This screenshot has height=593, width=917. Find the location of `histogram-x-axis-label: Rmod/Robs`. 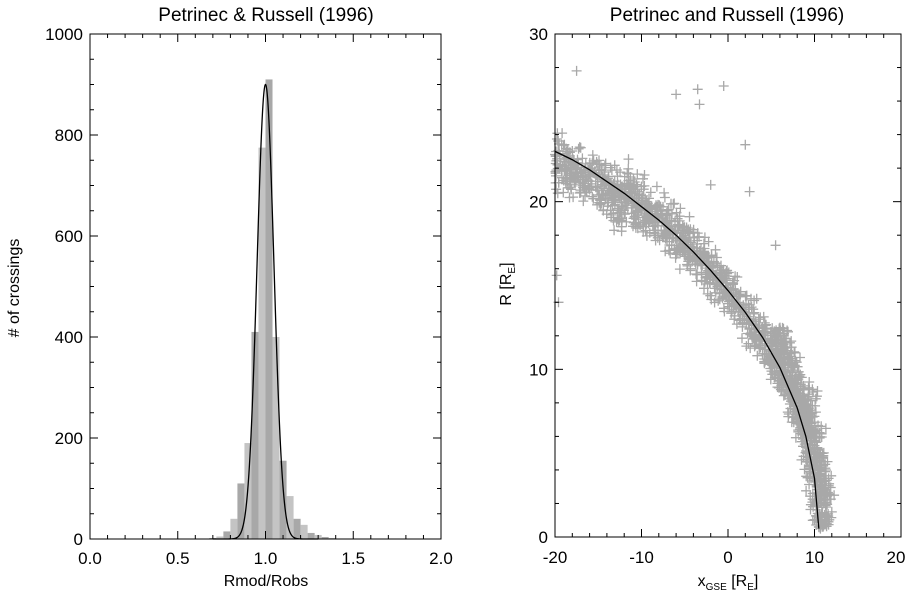

histogram-x-axis-label: Rmod/Robs is located at coordinates (266, 581).